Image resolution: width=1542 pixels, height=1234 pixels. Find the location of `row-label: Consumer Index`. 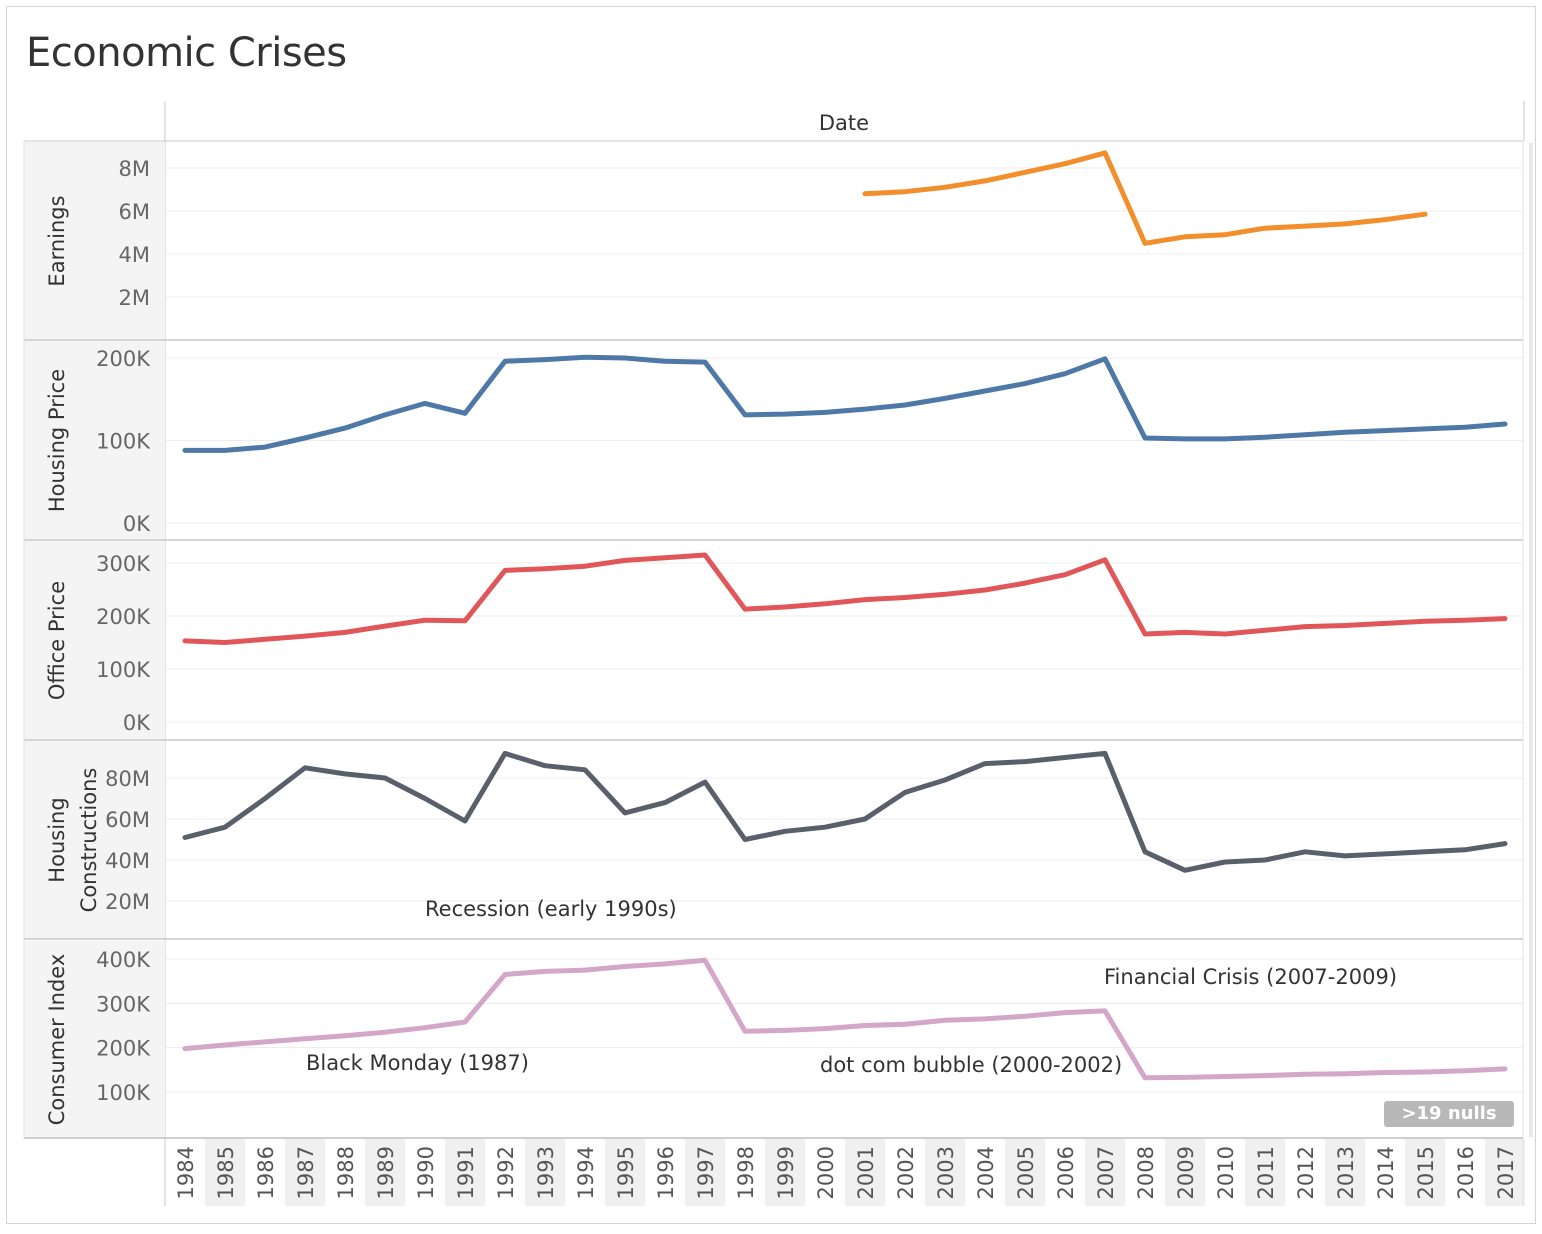

row-label: Consumer Index is located at coordinates (57, 1040).